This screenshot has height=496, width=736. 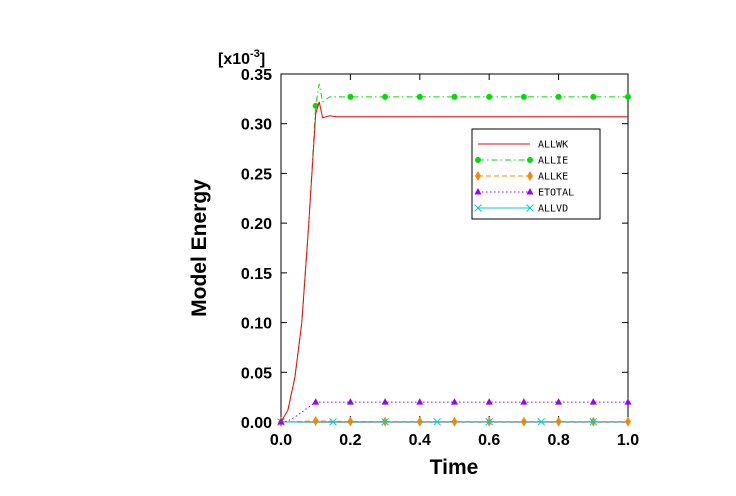 What do you see at coordinates (350, 440) in the screenshot?
I see `x-tick-label: 0.2` at bounding box center [350, 440].